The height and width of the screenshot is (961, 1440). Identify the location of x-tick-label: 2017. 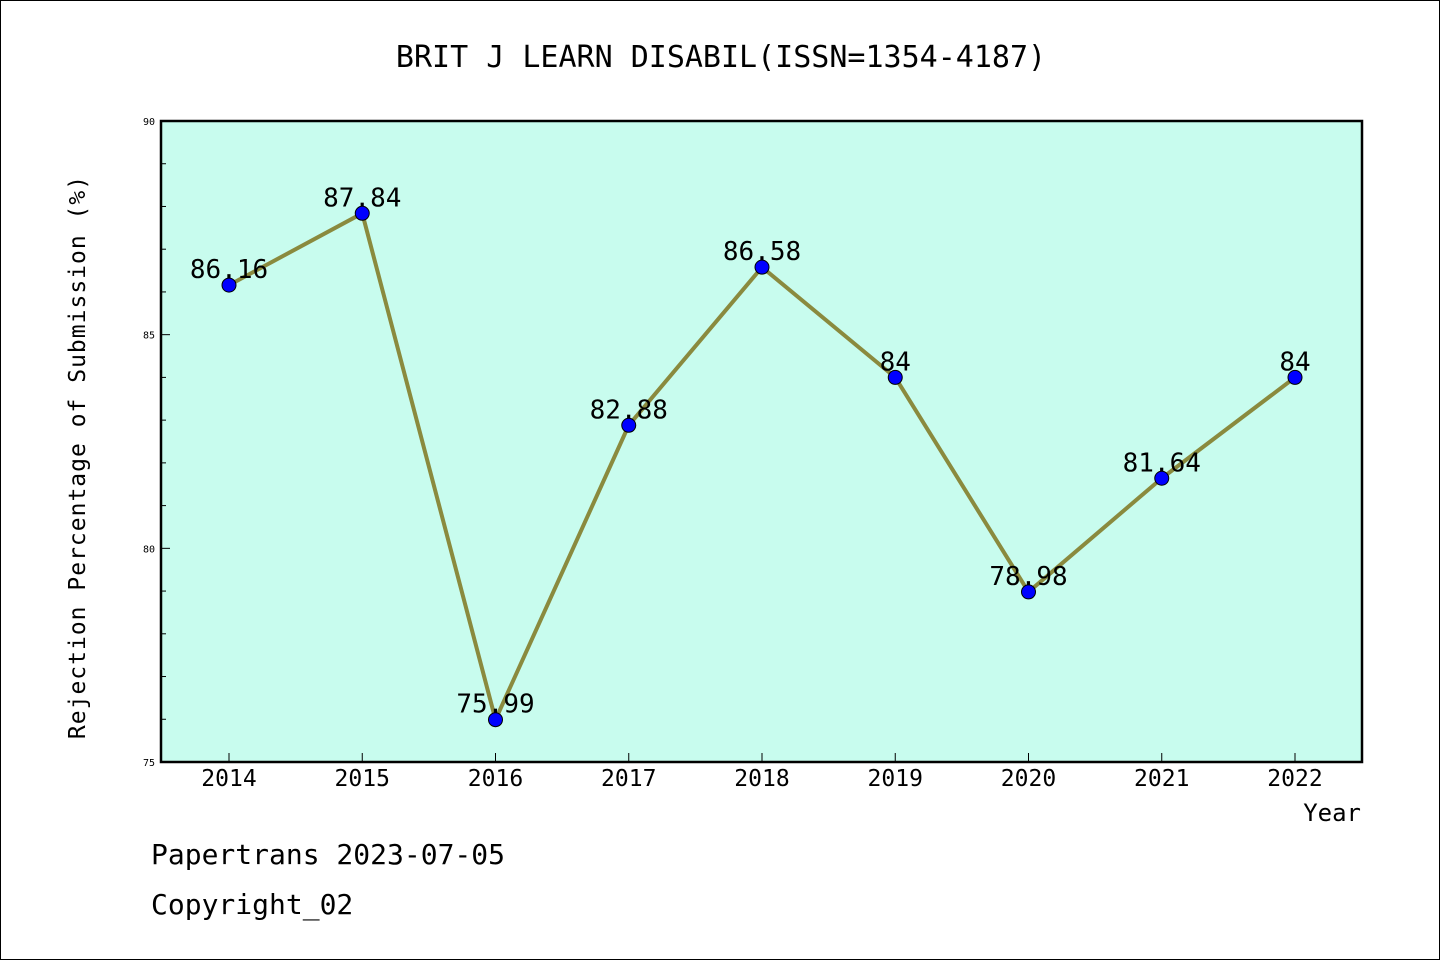
(628, 779).